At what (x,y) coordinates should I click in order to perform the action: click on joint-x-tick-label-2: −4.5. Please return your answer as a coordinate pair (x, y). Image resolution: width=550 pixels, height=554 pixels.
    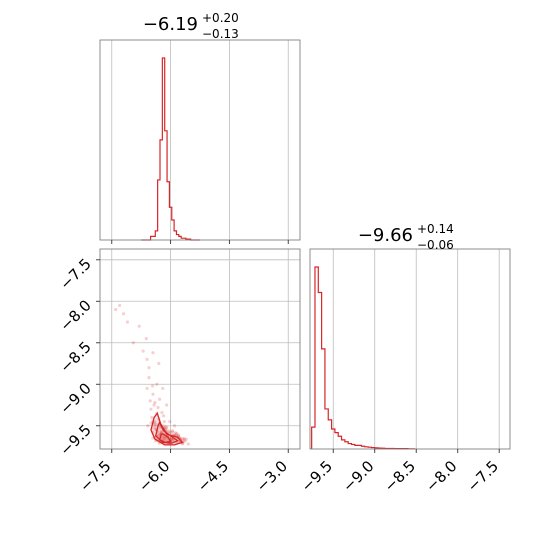
    Looking at the image, I should click on (213, 476).